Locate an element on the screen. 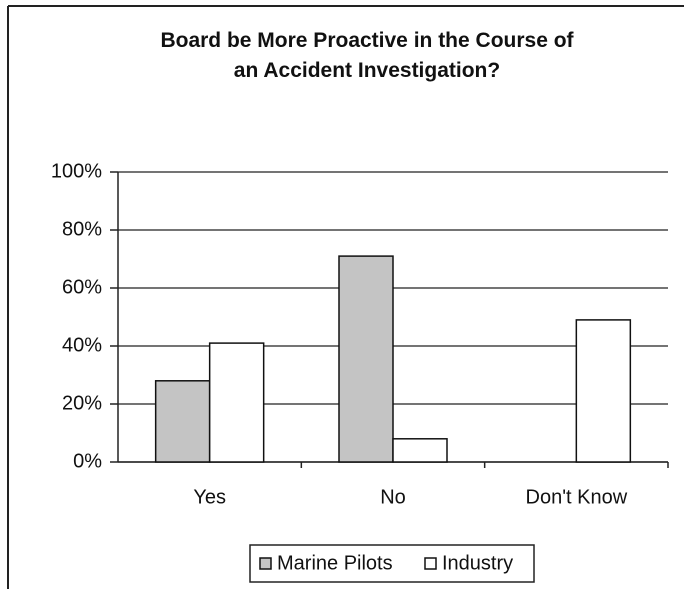  y-tick-label: 0% is located at coordinates (87, 461).